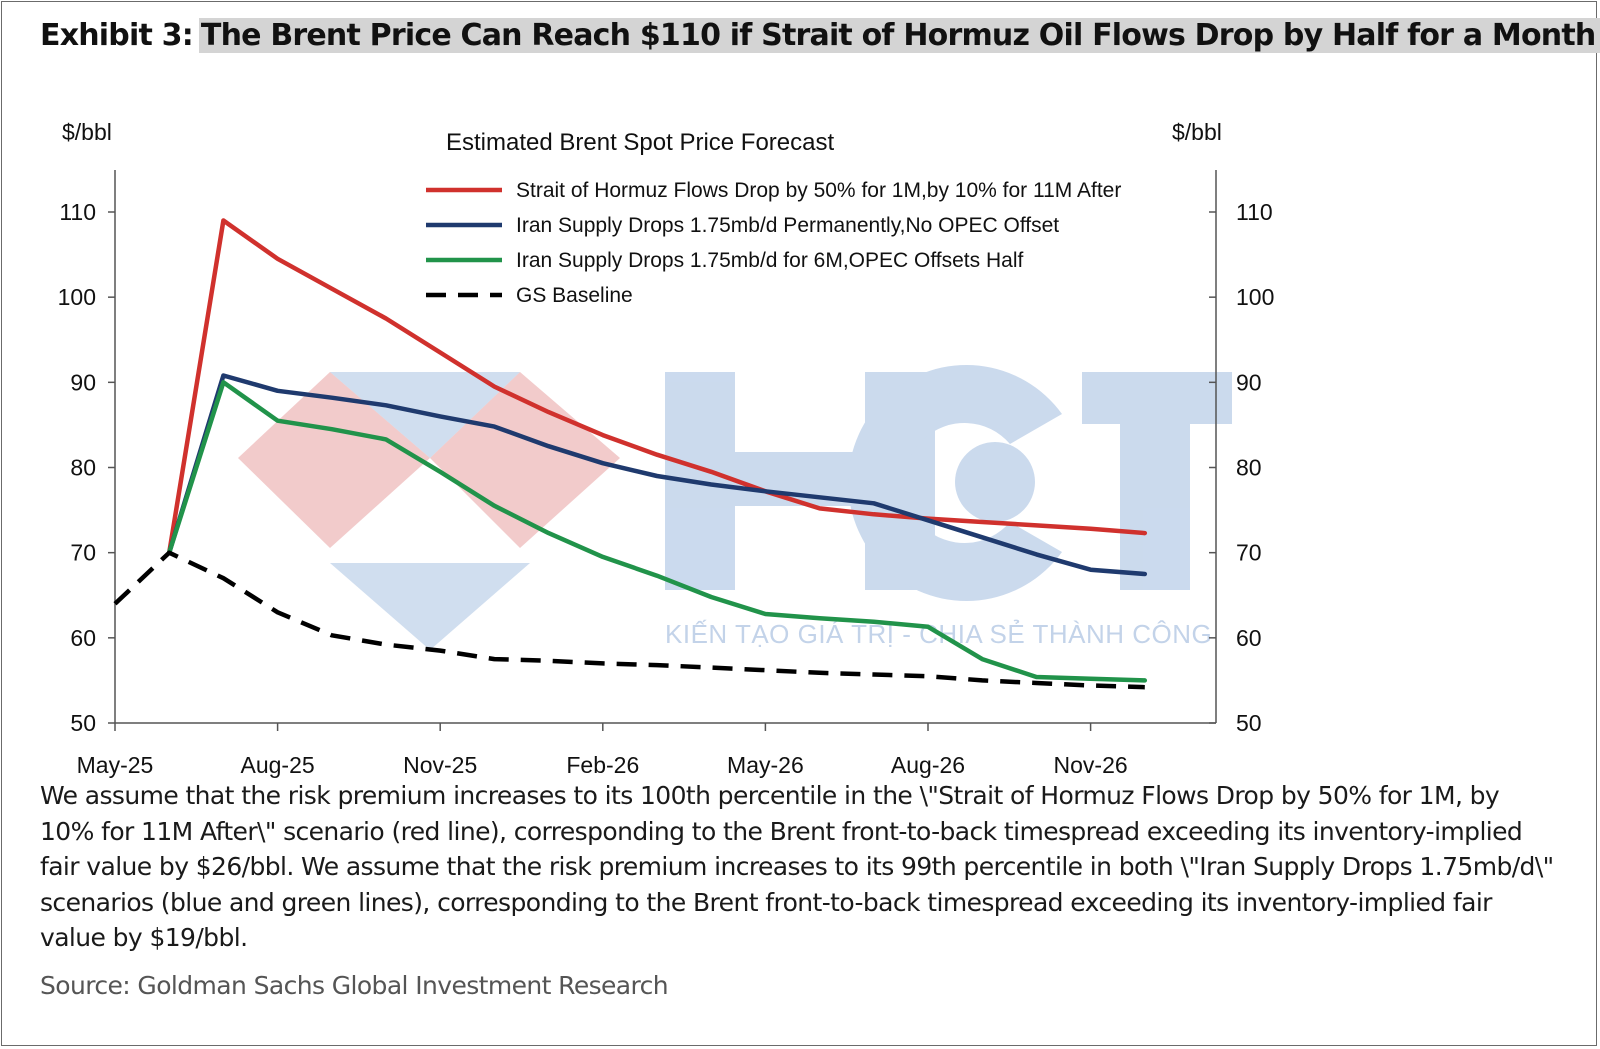 This screenshot has width=1600, height=1049. Describe the element at coordinates (765, 765) in the screenshot. I see `x-tick-label: May-26` at that location.